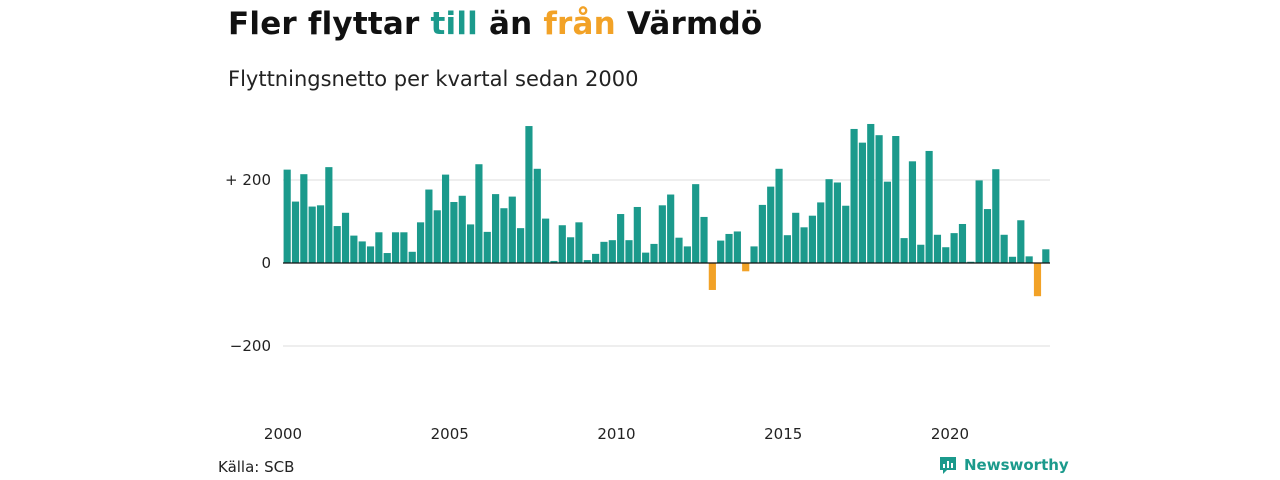  Describe the element at coordinates (671, 228) in the screenshot. I see `bar-2011-k3: 2011 K3: 165` at that location.